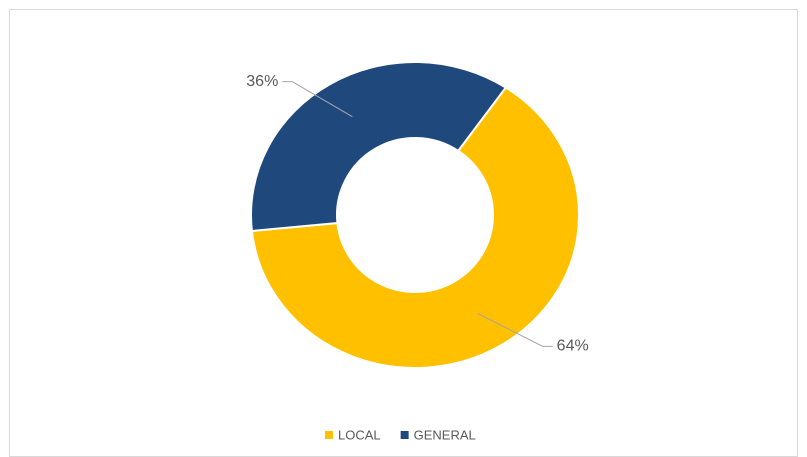  What do you see at coordinates (262, 81) in the screenshot?
I see `data-label: 36%` at bounding box center [262, 81].